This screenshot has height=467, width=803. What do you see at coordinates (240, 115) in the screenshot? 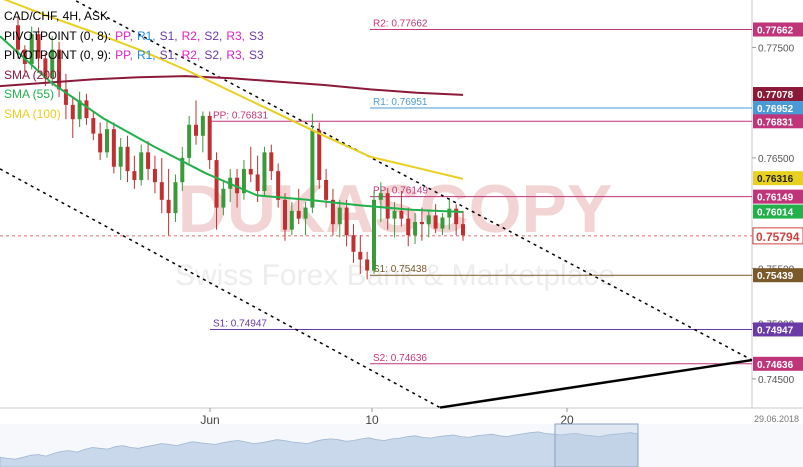
I see `level-label-pp: PP: 0.76831` at bounding box center [240, 115].